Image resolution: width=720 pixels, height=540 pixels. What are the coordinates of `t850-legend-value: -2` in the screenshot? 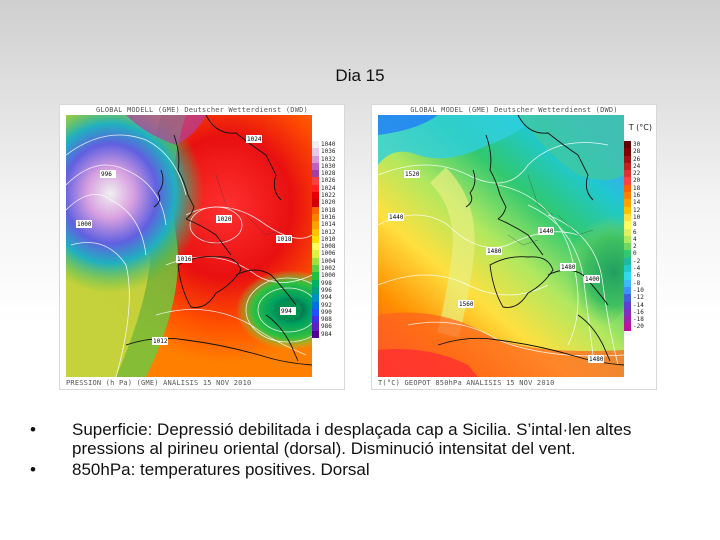 It's located at (637, 261).